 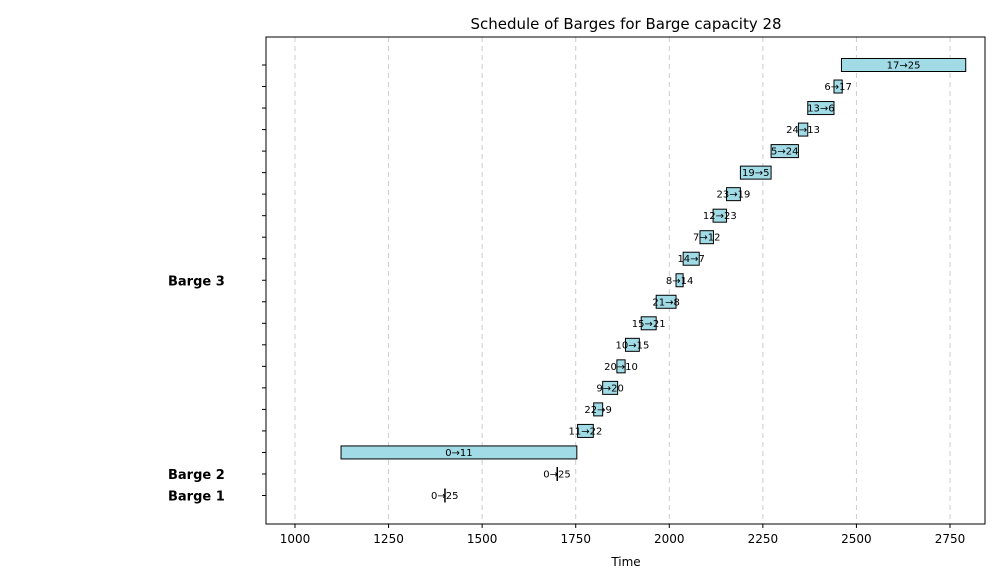 What do you see at coordinates (625, 562) in the screenshot?
I see `x-axis-label: Time` at bounding box center [625, 562].